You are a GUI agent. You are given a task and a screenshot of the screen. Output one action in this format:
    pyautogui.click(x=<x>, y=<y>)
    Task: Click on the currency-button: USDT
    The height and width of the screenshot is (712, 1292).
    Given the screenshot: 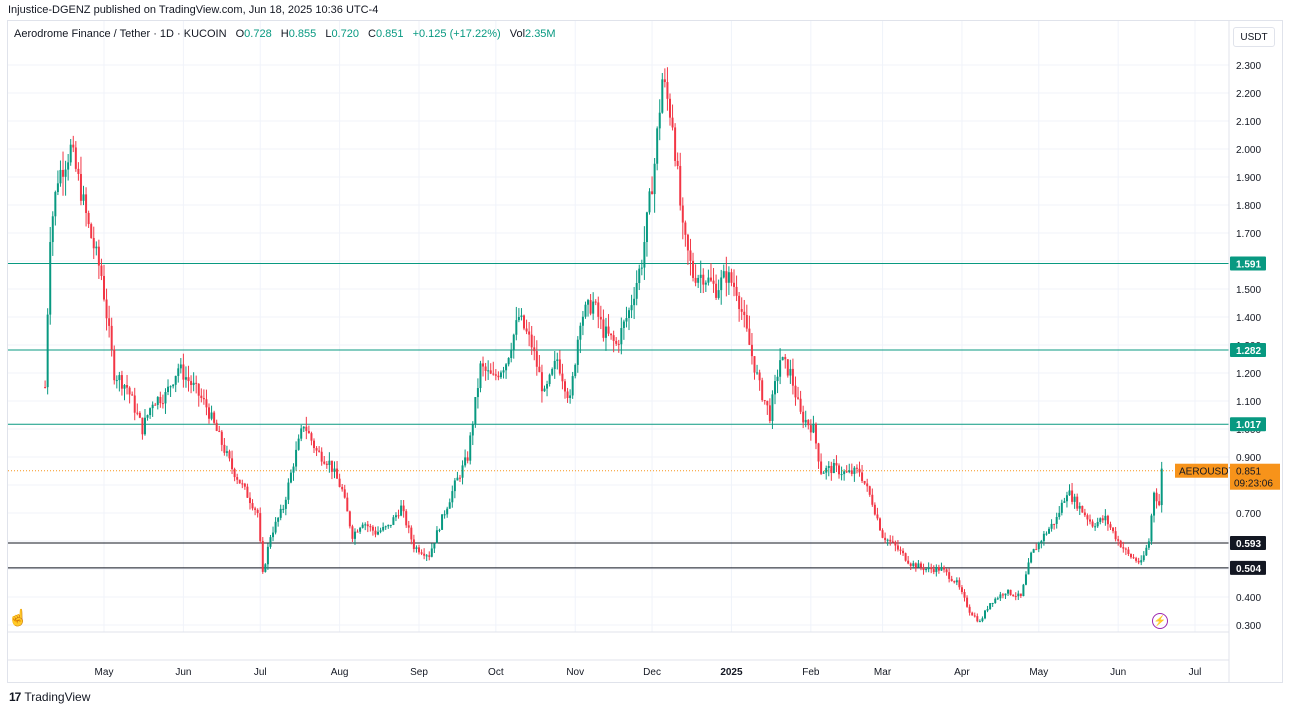 What is the action you would take?
    pyautogui.click(x=1254, y=37)
    